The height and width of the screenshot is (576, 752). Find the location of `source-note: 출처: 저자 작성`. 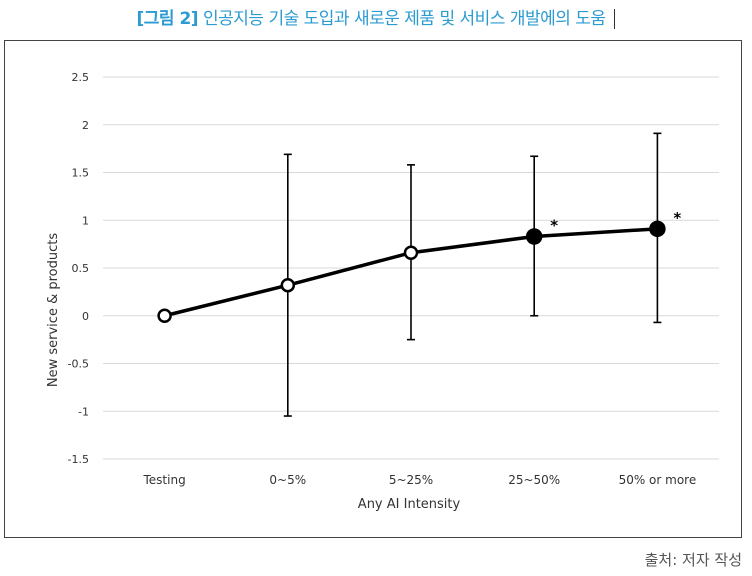

source-note: 출처: 저자 작성 is located at coordinates (693, 560).